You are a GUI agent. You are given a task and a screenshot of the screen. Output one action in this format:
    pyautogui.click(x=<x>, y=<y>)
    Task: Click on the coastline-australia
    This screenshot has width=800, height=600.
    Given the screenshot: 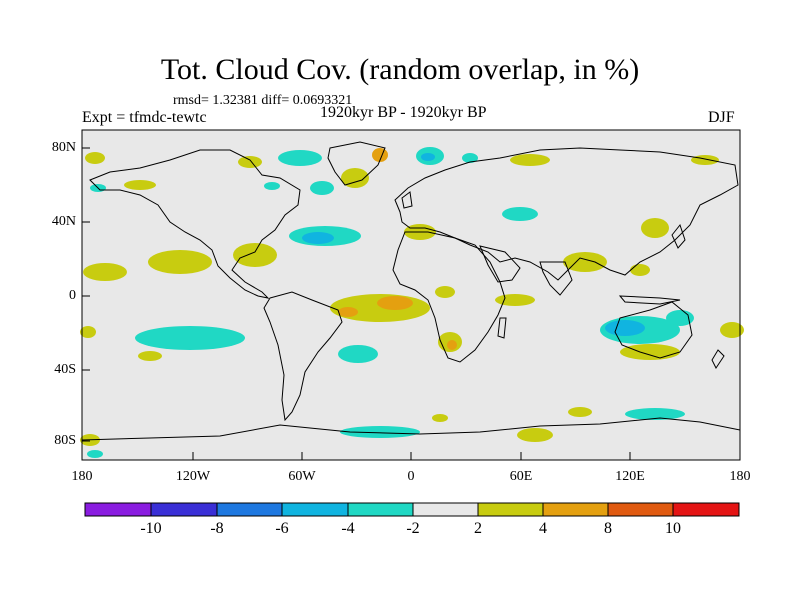 What is the action you would take?
    pyautogui.click(x=653, y=330)
    